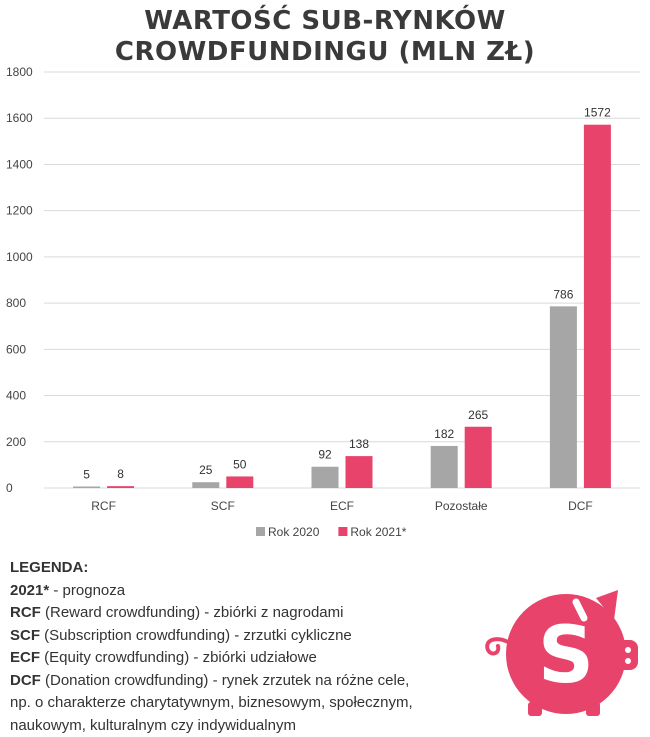 The height and width of the screenshot is (737, 650). Describe the element at coordinates (378, 532) in the screenshot. I see `legend-label: Rok 2021*` at that location.